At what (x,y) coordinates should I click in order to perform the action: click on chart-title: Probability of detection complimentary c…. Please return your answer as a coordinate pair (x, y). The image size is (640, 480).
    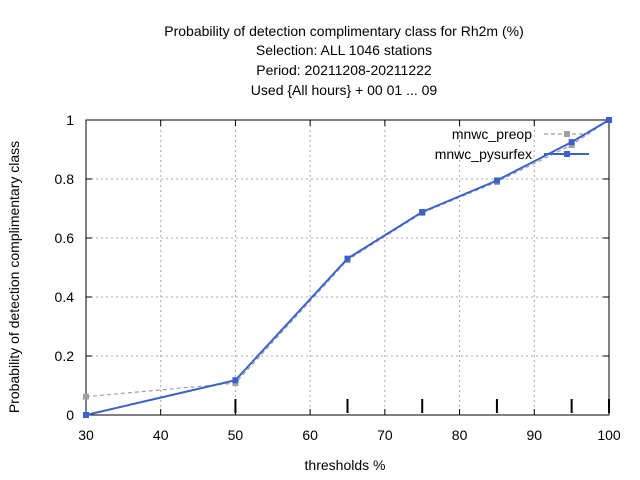
    Looking at the image, I should click on (343, 60).